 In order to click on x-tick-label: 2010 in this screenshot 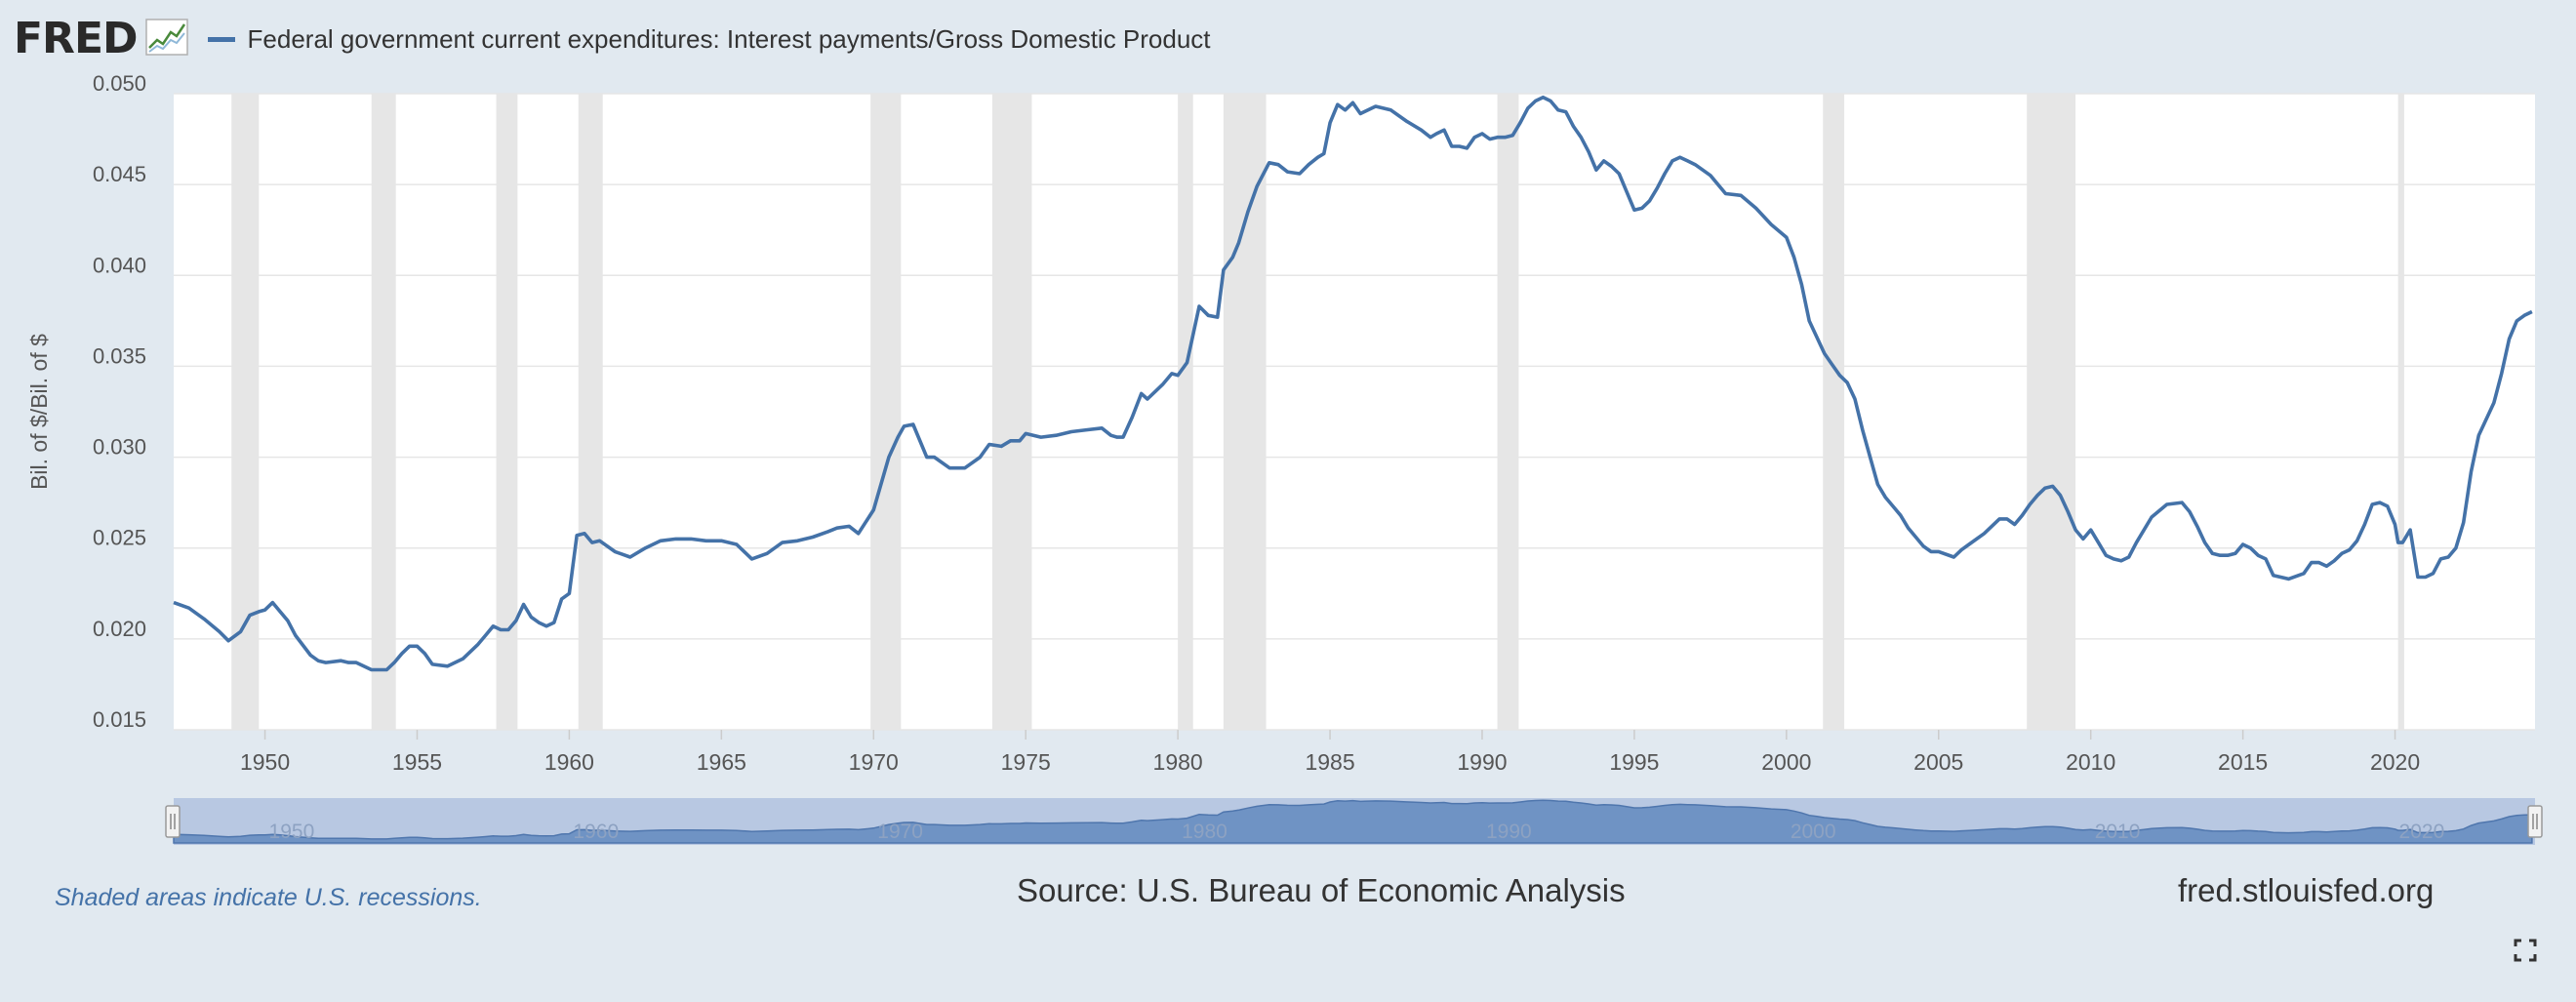, I will do `click(2090, 762)`.